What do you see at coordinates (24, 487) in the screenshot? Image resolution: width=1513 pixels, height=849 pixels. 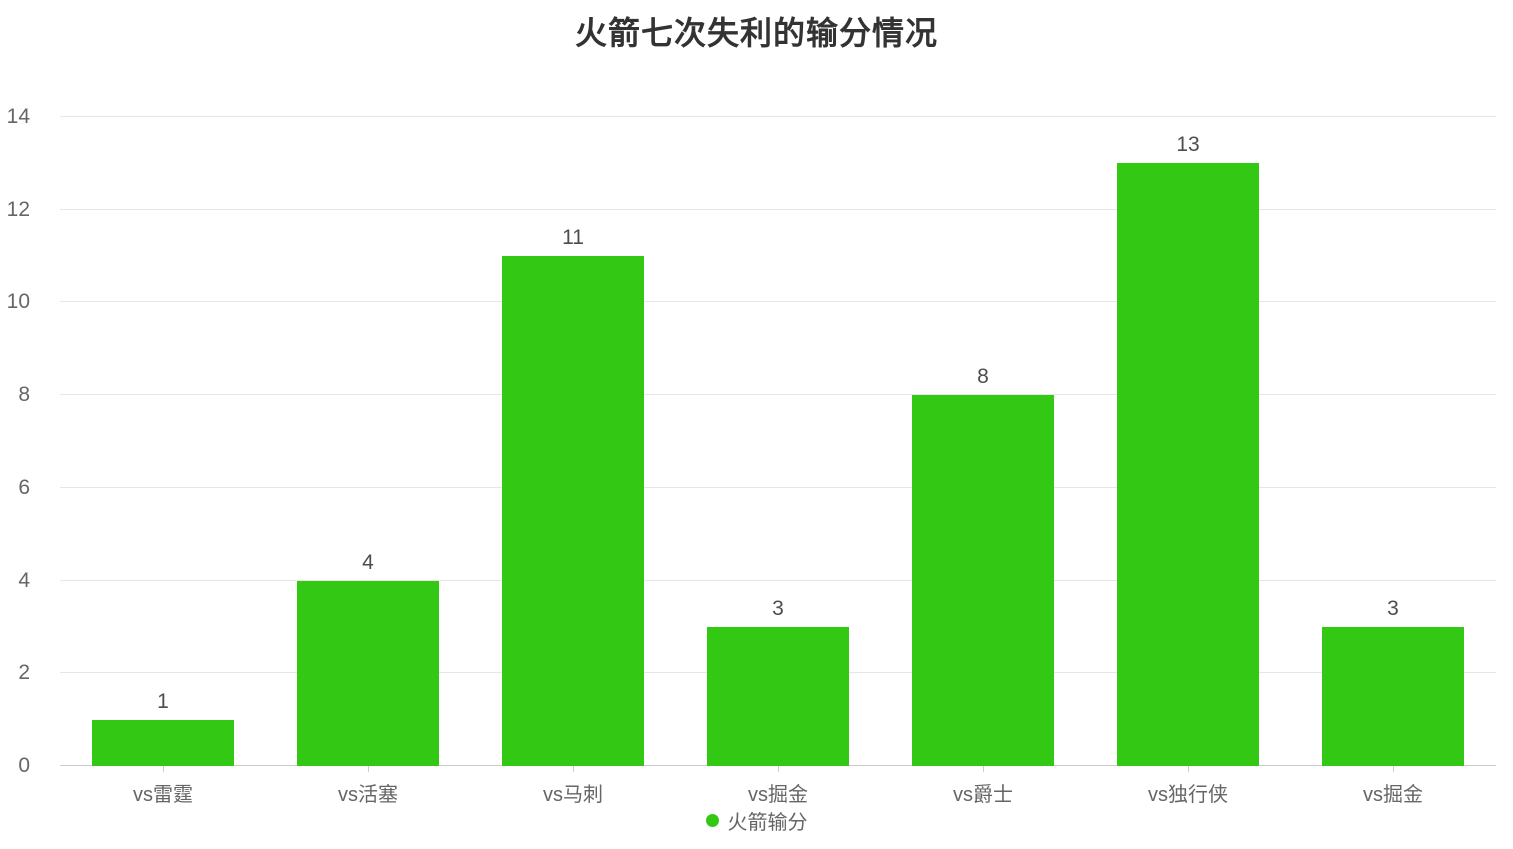 I see `y-tick-label: 6` at bounding box center [24, 487].